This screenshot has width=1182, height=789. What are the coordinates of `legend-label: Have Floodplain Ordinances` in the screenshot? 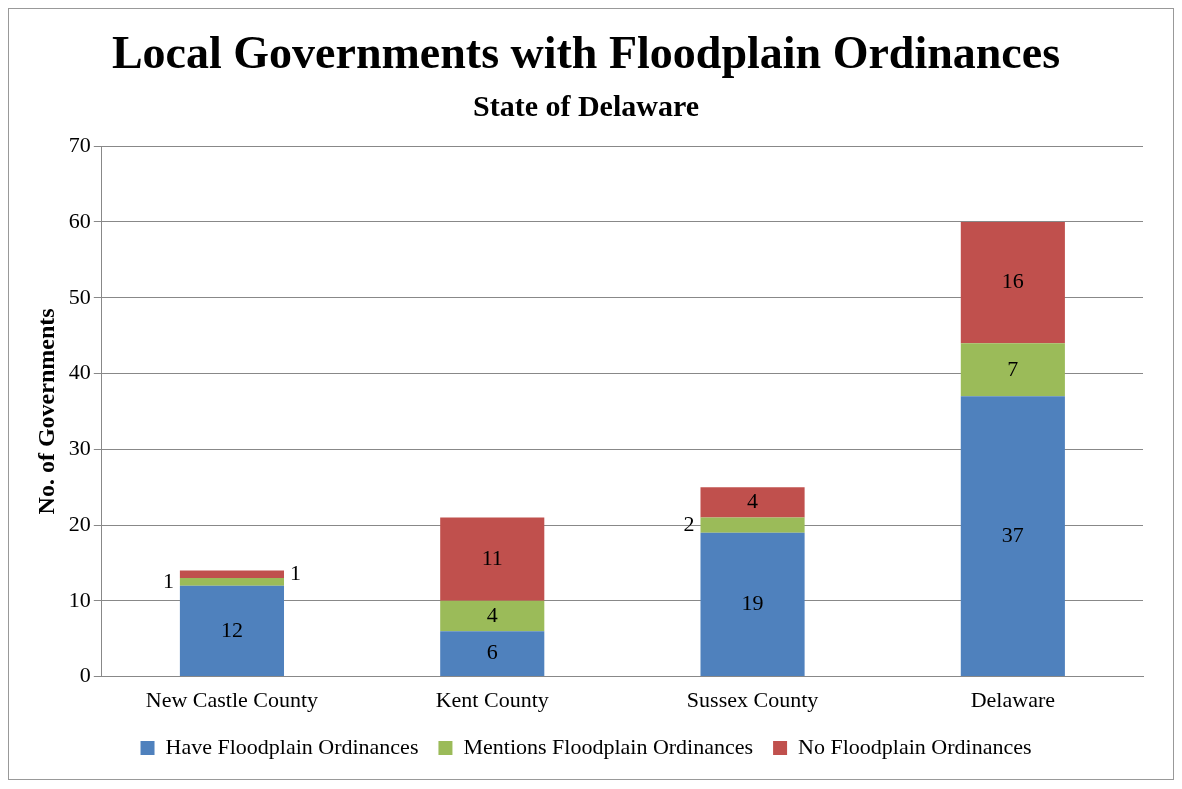 It's located at (292, 746).